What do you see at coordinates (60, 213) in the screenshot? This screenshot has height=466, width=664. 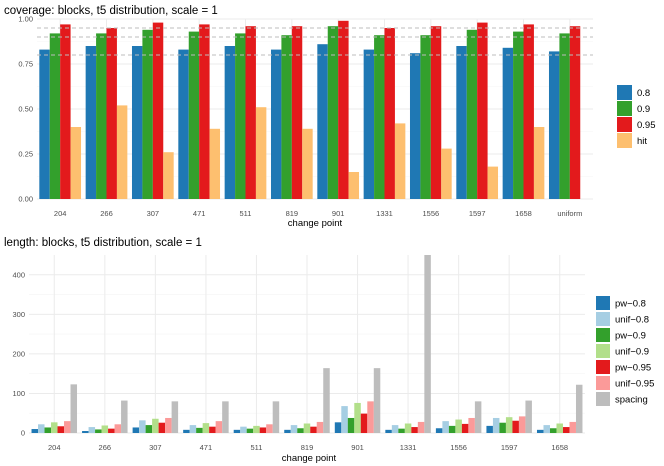 I see `coverage-x-tick-label: 204` at bounding box center [60, 213].